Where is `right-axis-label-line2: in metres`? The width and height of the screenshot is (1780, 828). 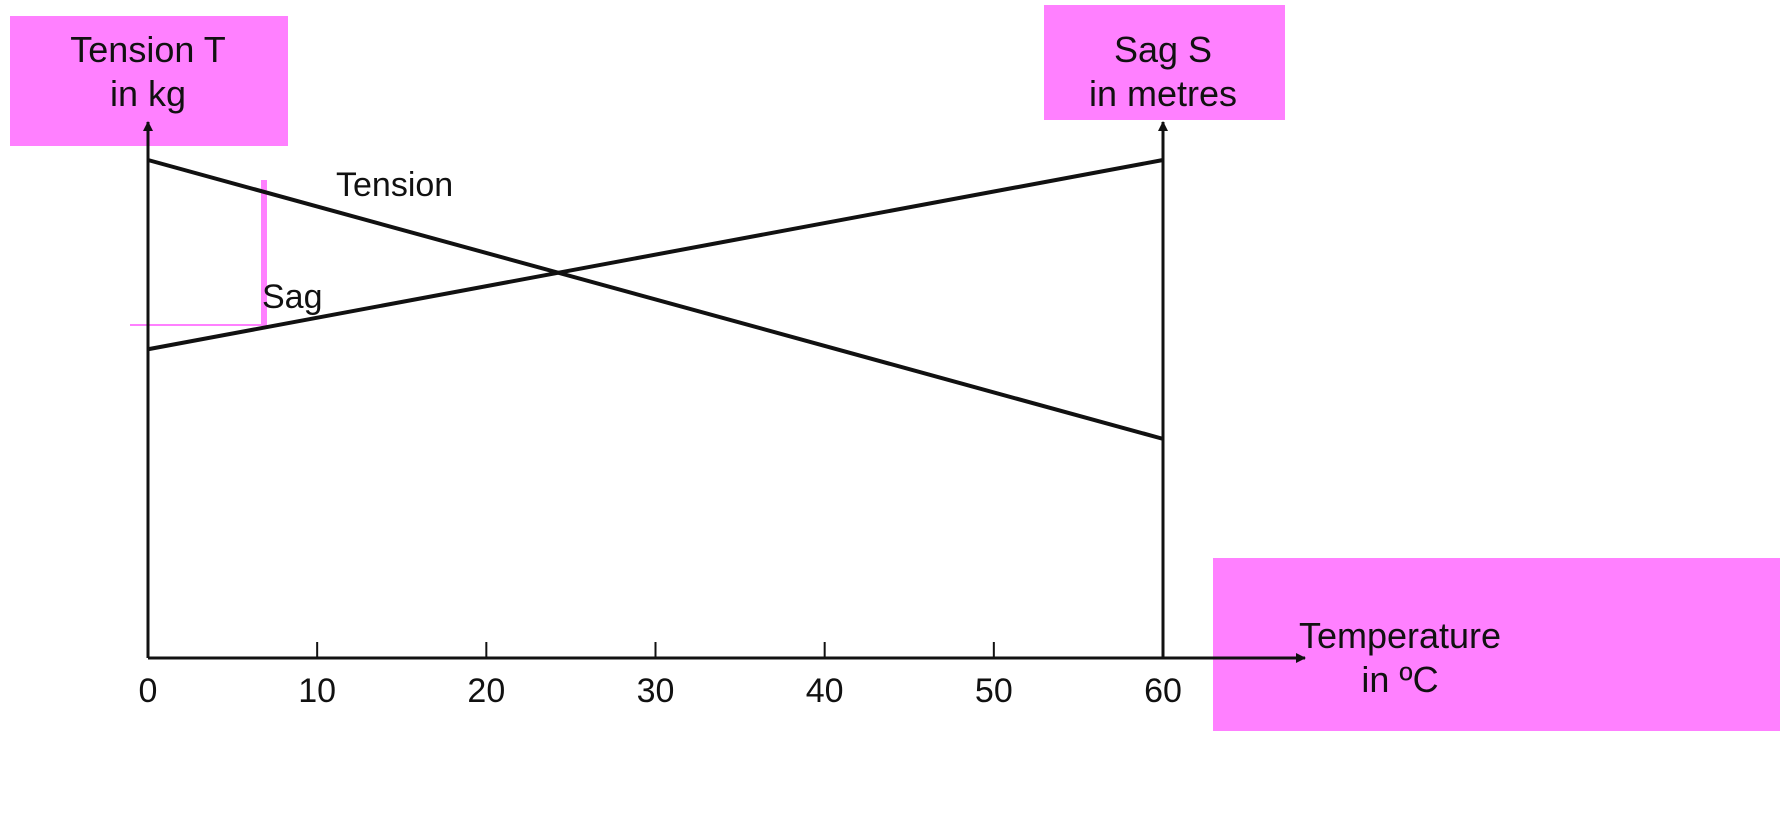
right-axis-label-line2: in metres is located at coordinates (1163, 93).